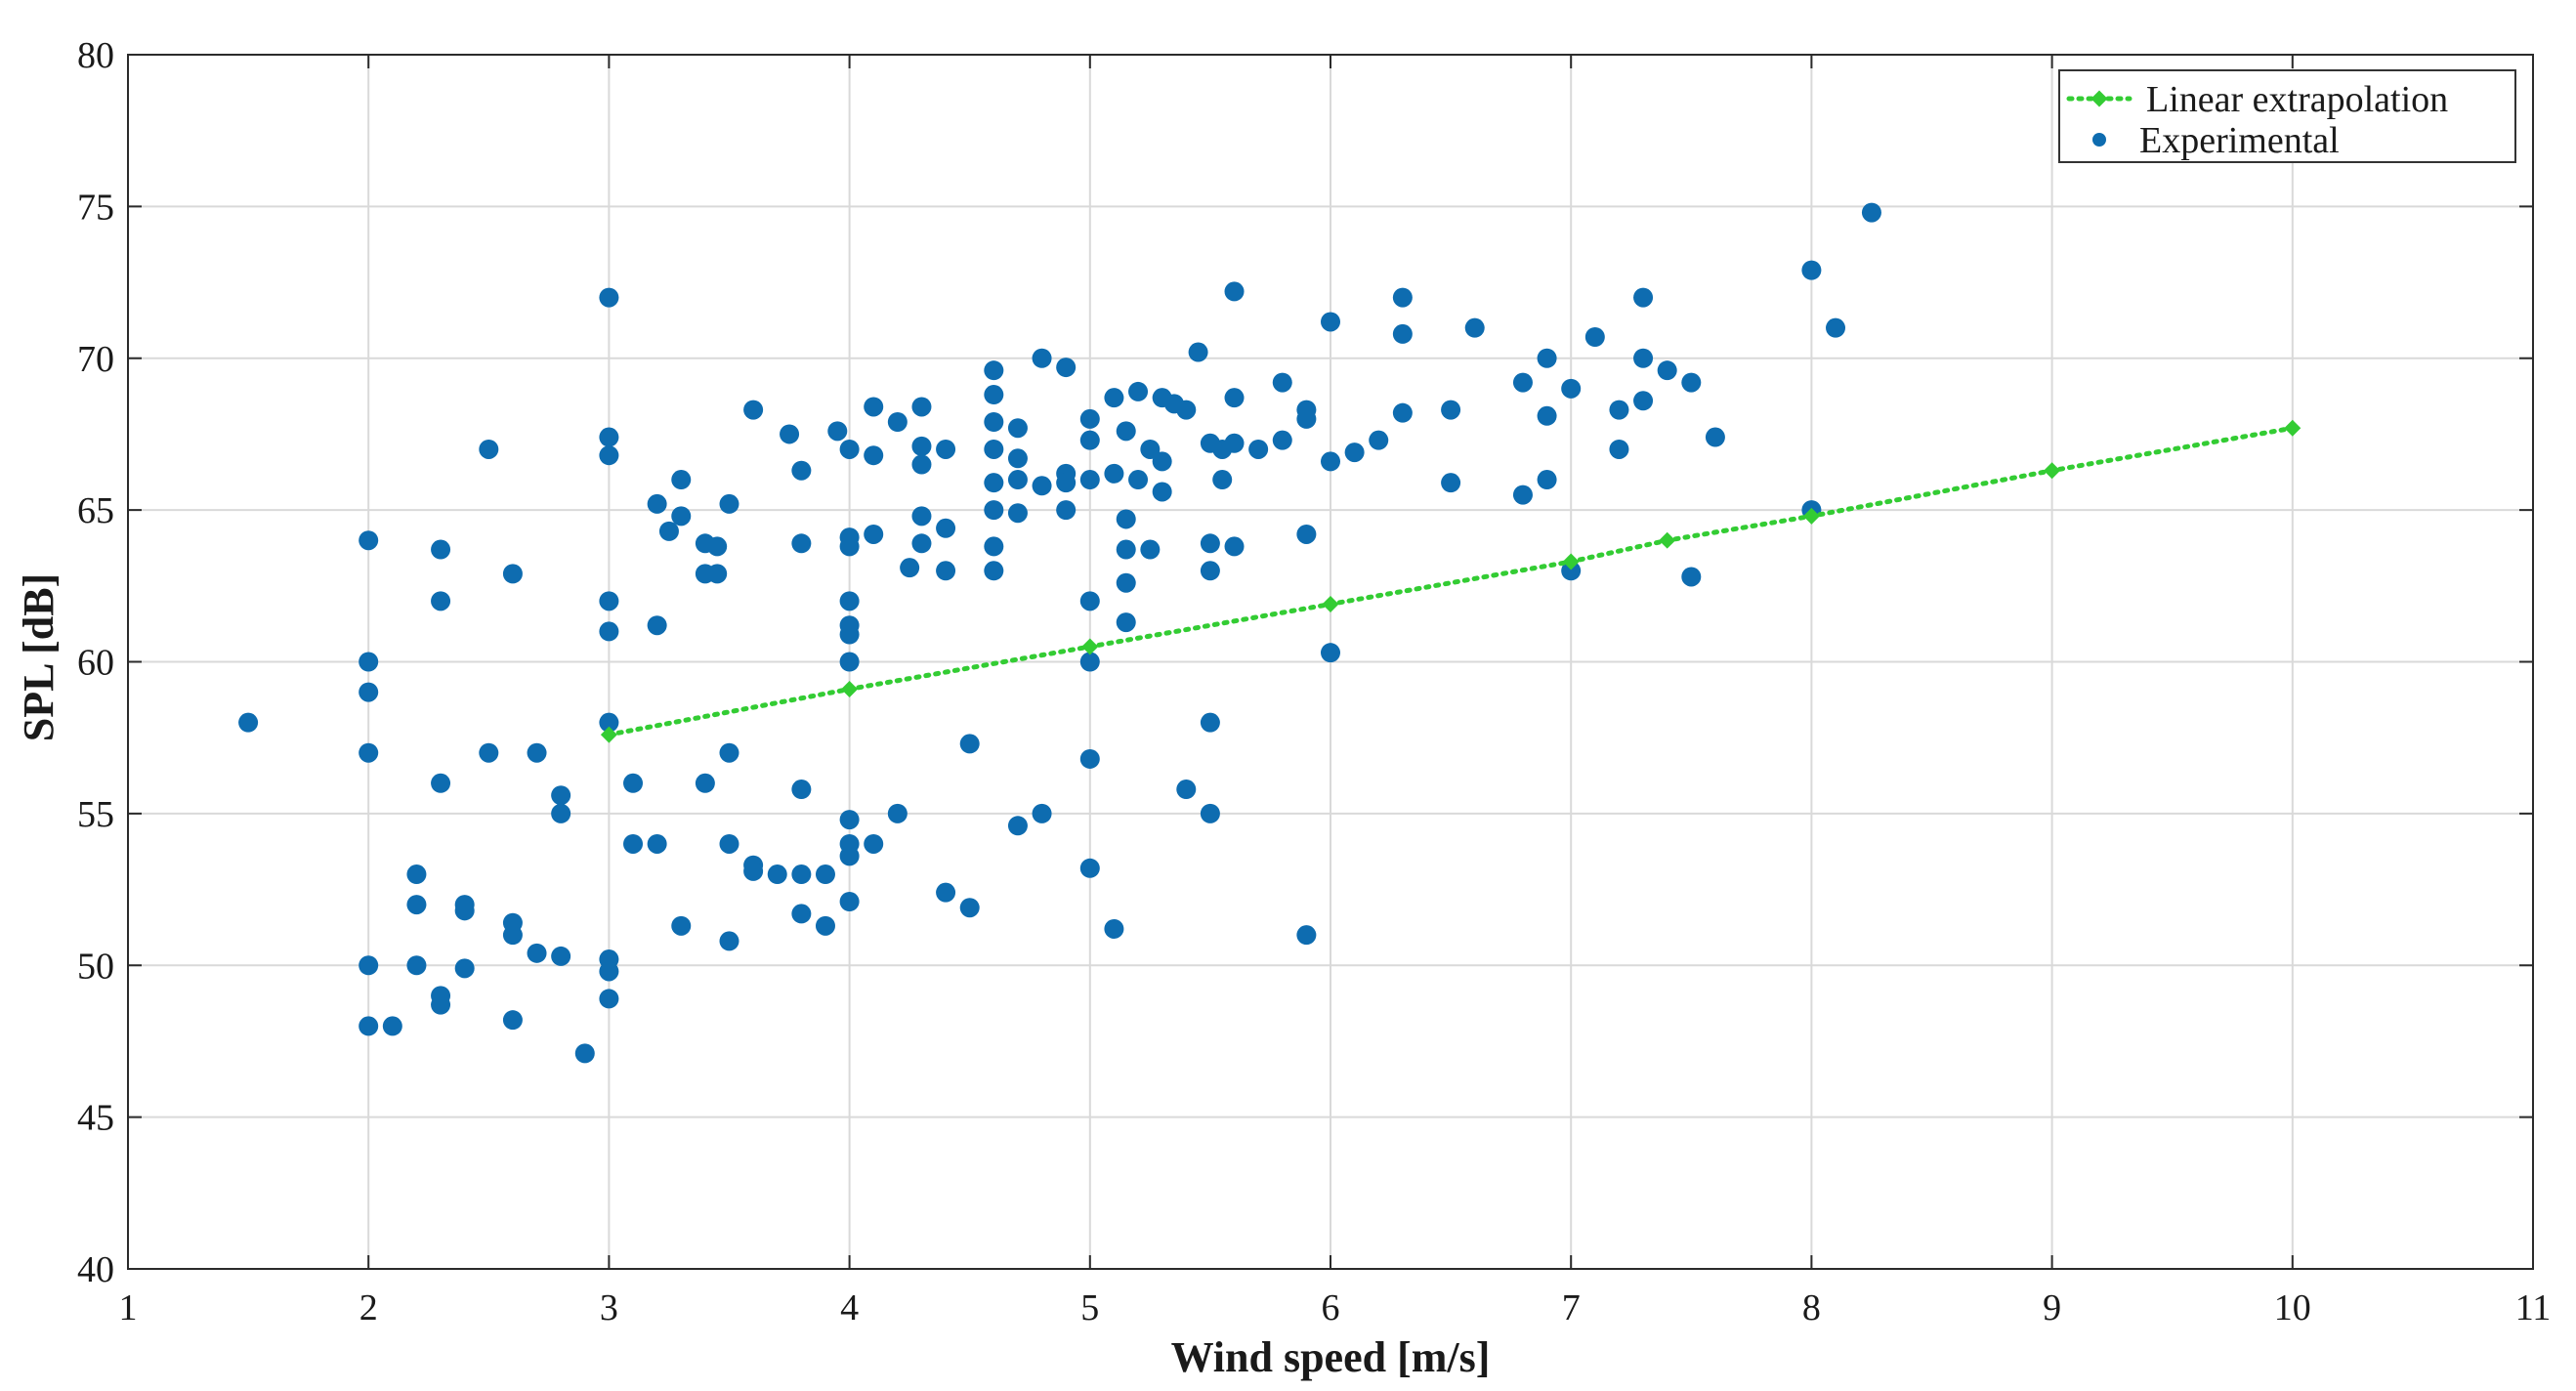  Describe the element at coordinates (95, 359) in the screenshot. I see `y-tick-label: 70` at that location.